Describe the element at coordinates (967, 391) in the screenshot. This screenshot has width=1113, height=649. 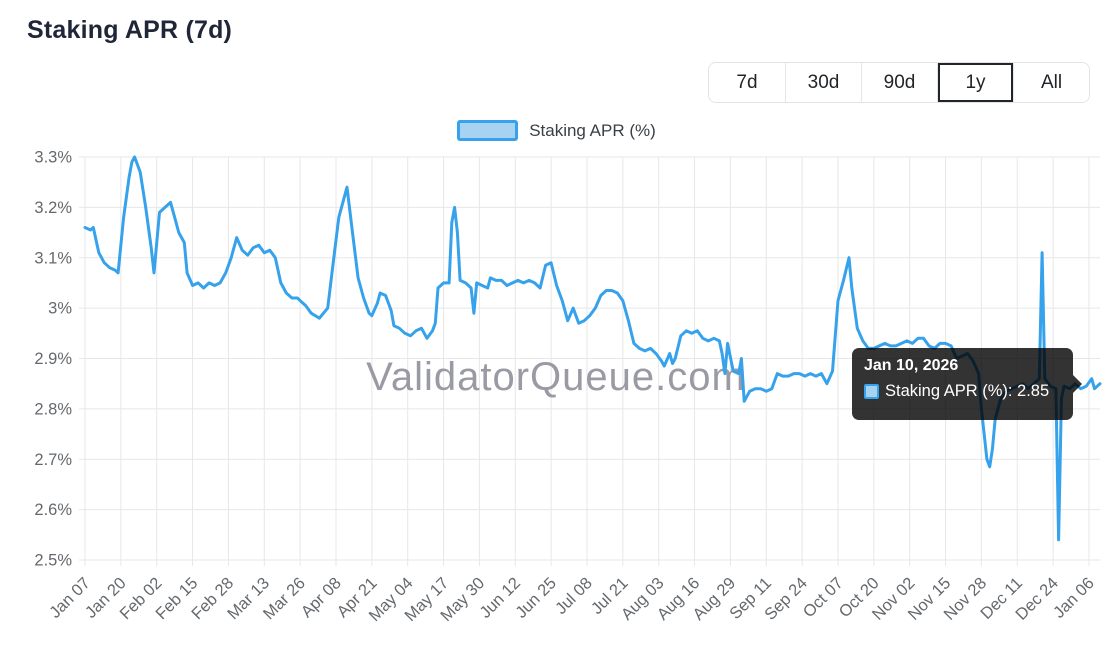
I see `tooltip-value-text: Staking APR (%): 2.85` at that location.